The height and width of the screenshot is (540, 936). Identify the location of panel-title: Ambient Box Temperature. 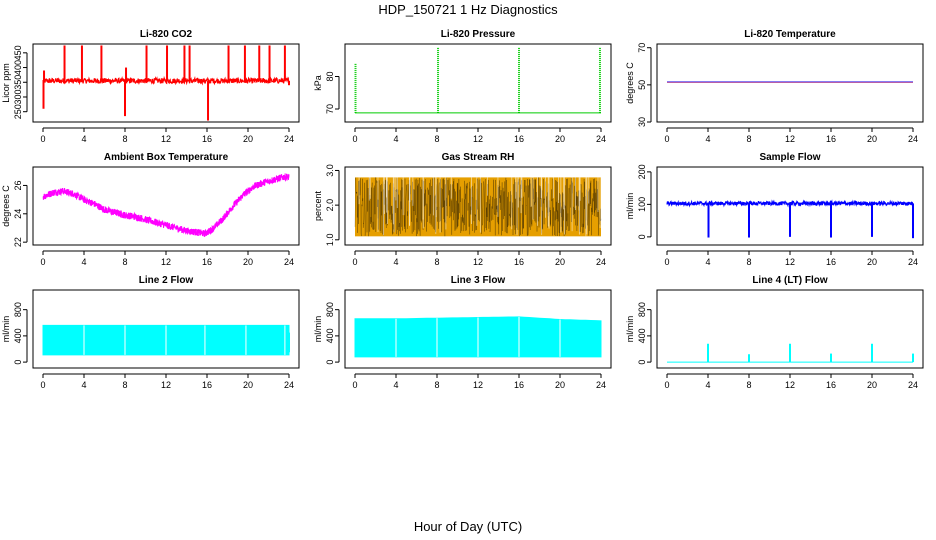
(166, 157).